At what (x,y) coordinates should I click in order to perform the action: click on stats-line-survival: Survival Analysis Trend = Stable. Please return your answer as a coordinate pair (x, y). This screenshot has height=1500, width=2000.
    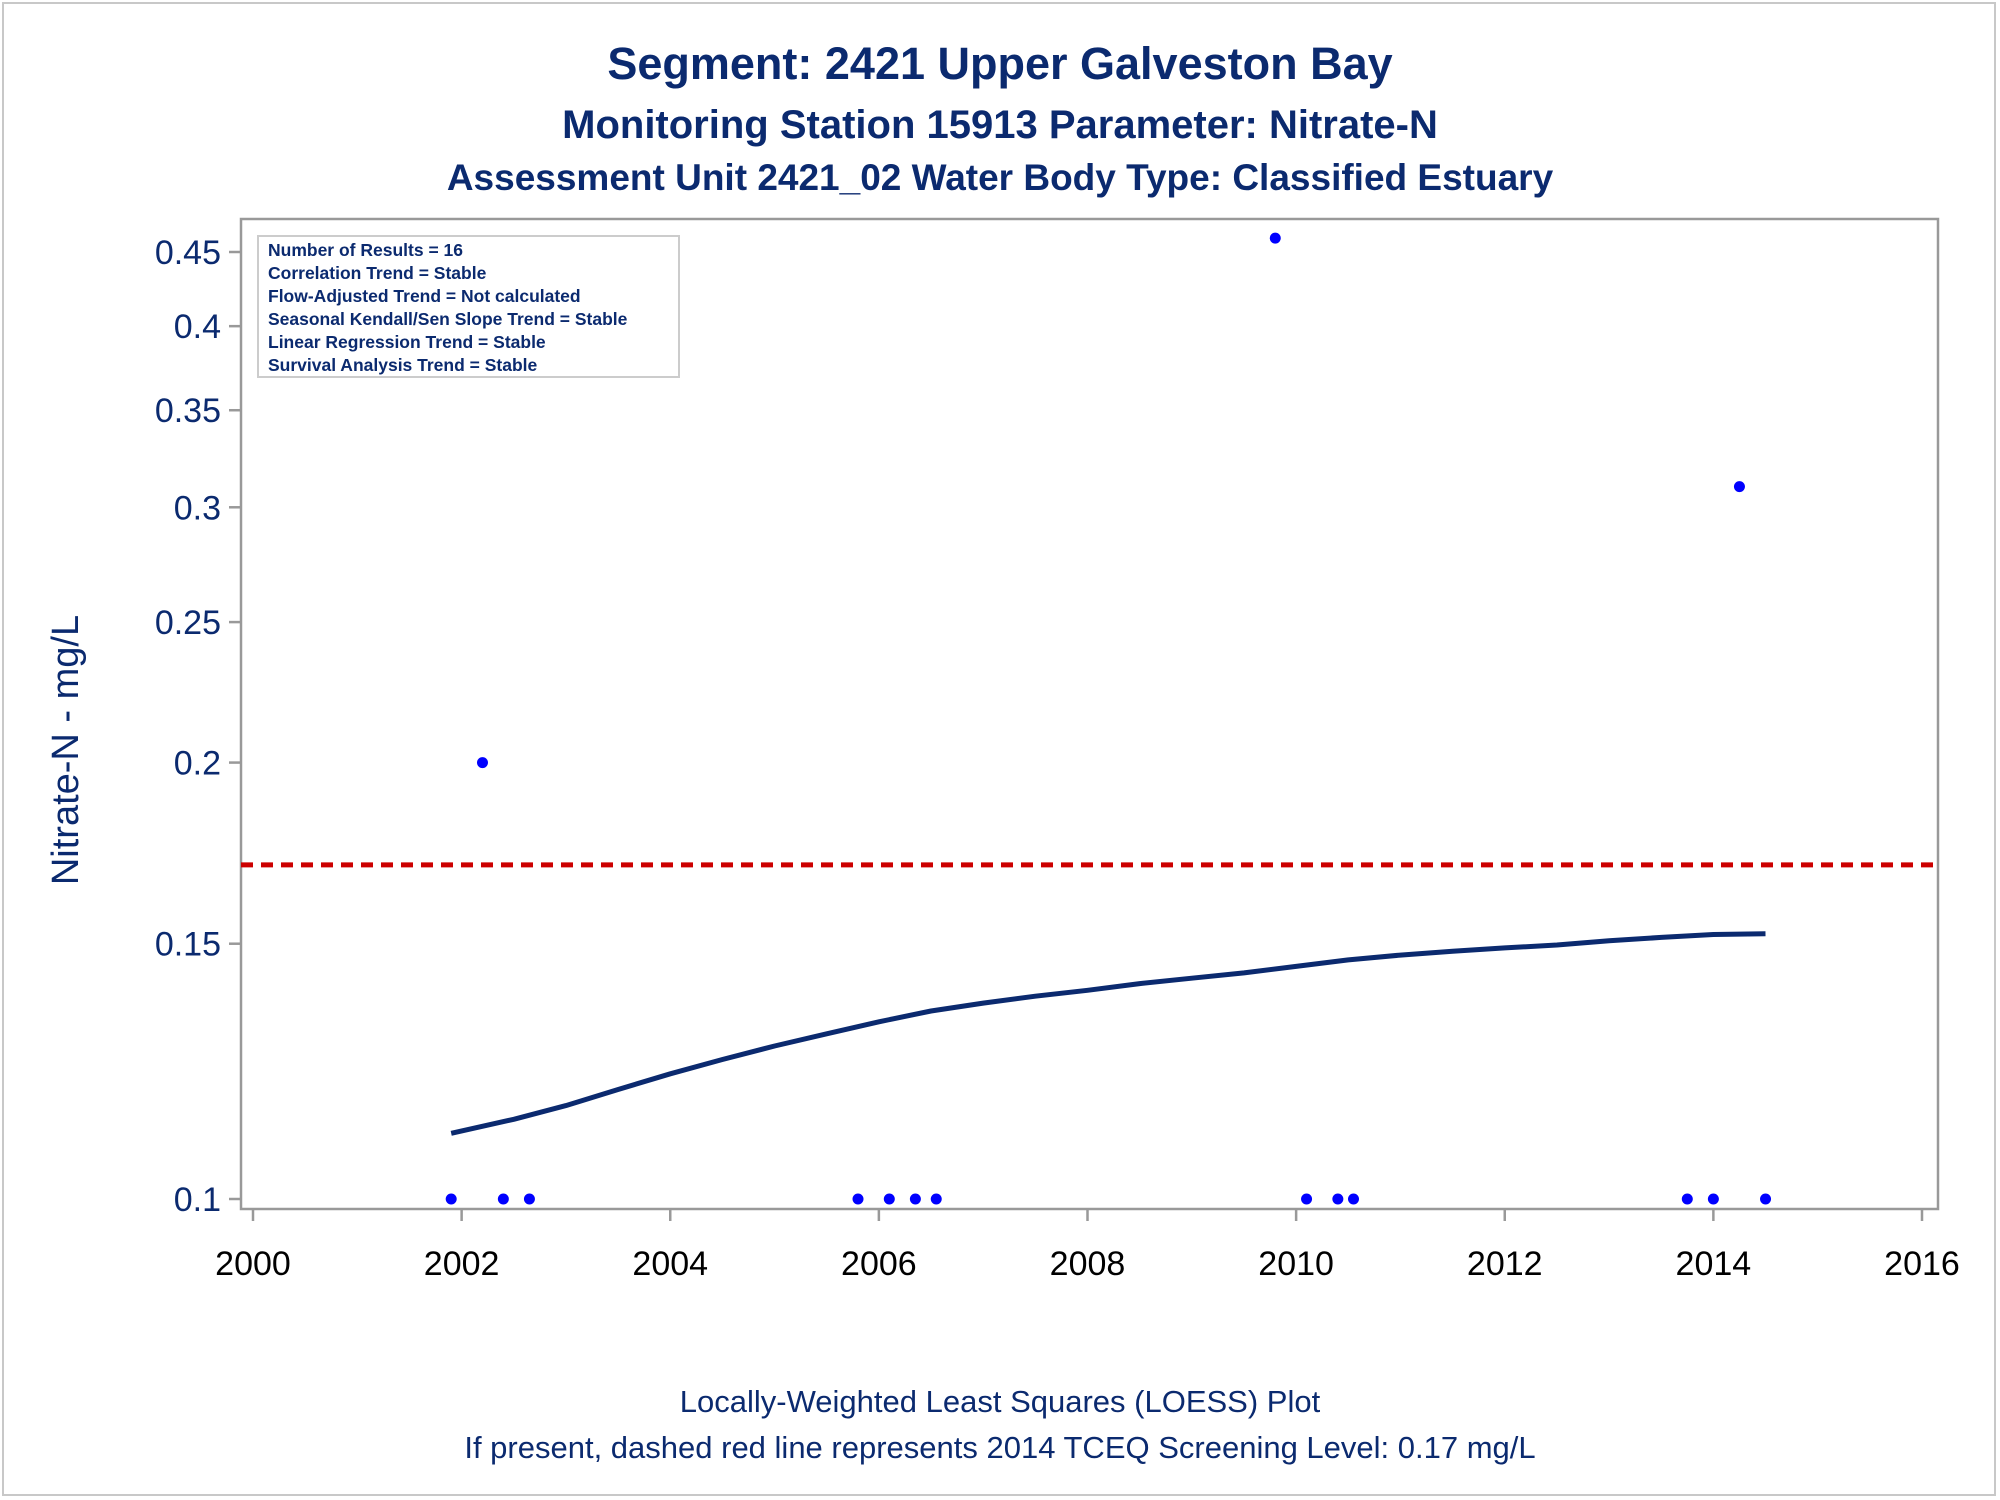
    Looking at the image, I should click on (403, 365).